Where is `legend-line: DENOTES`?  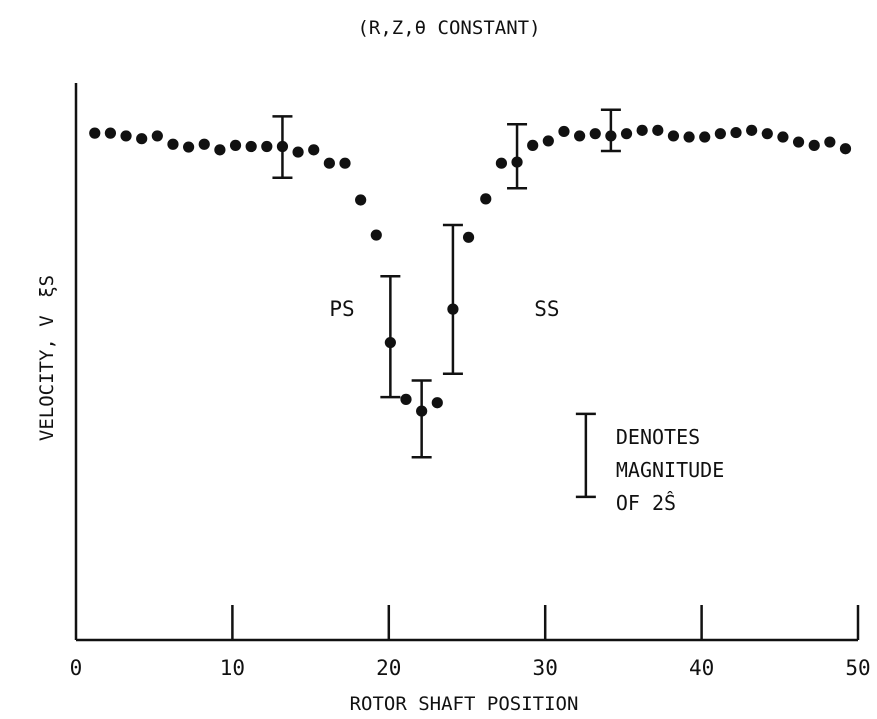
legend-line: DENOTES is located at coordinates (658, 437).